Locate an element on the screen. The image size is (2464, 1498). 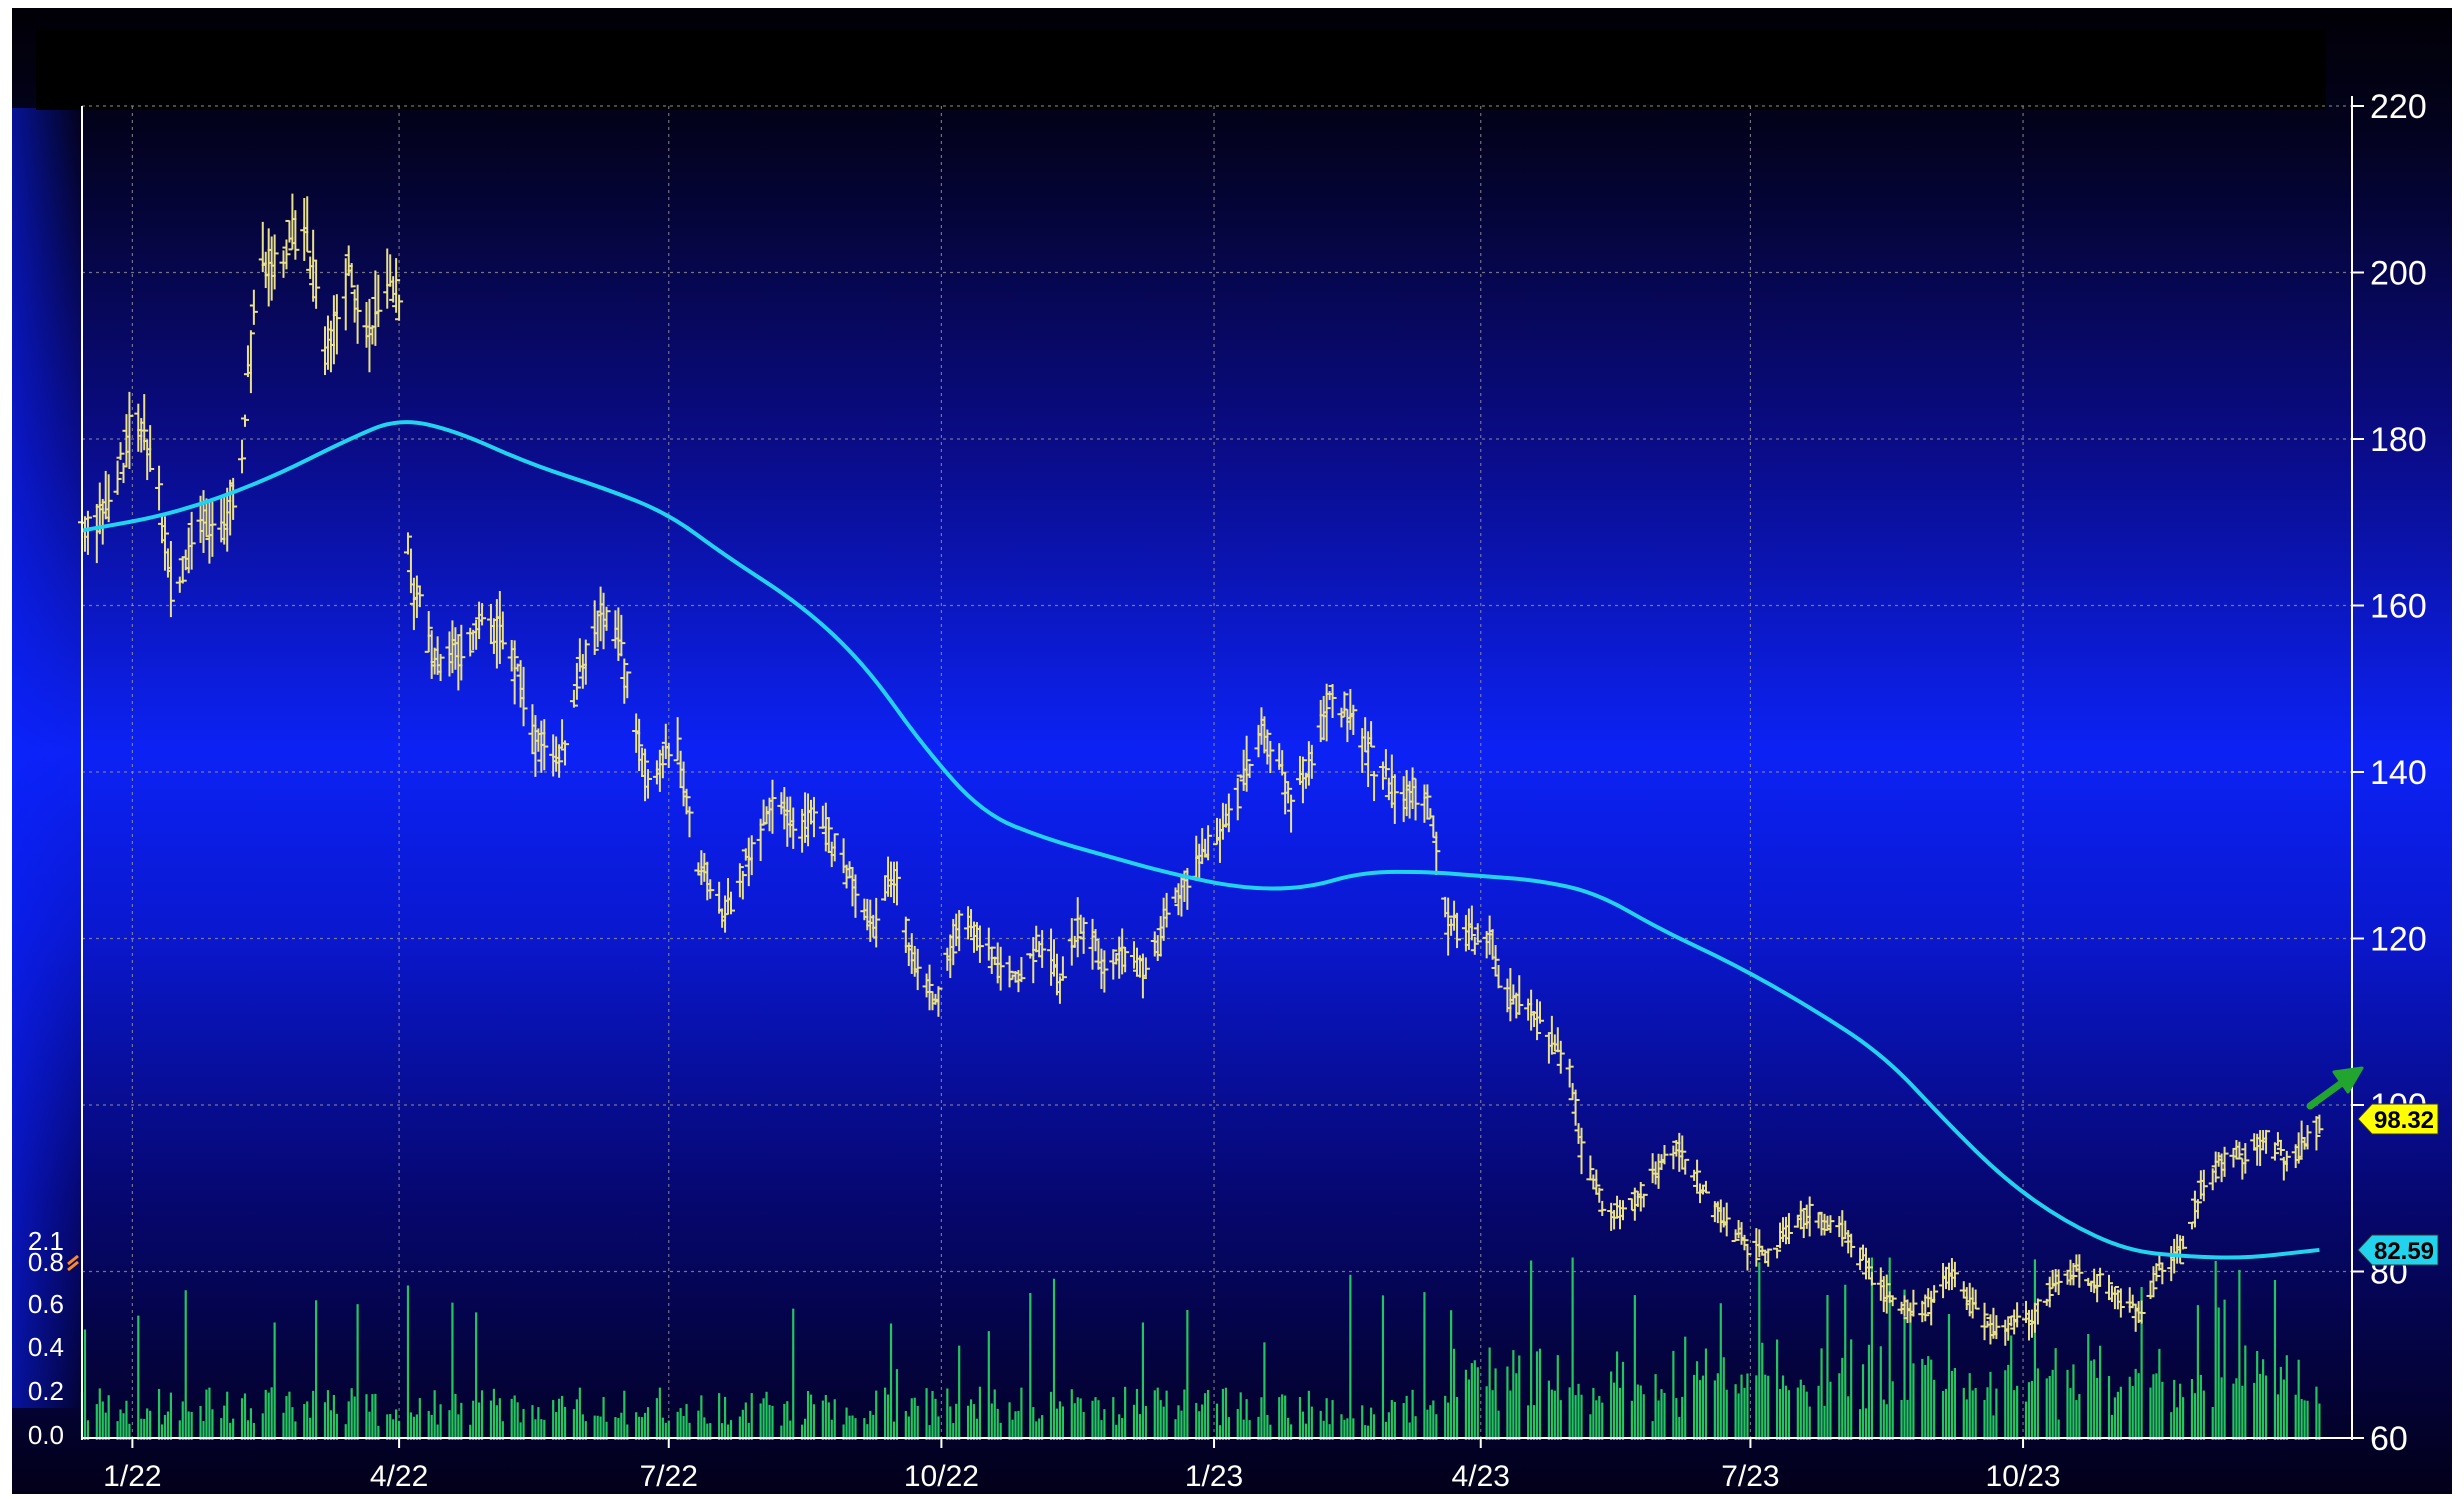
volume-tick-label: 0.2 is located at coordinates (46, 1391).